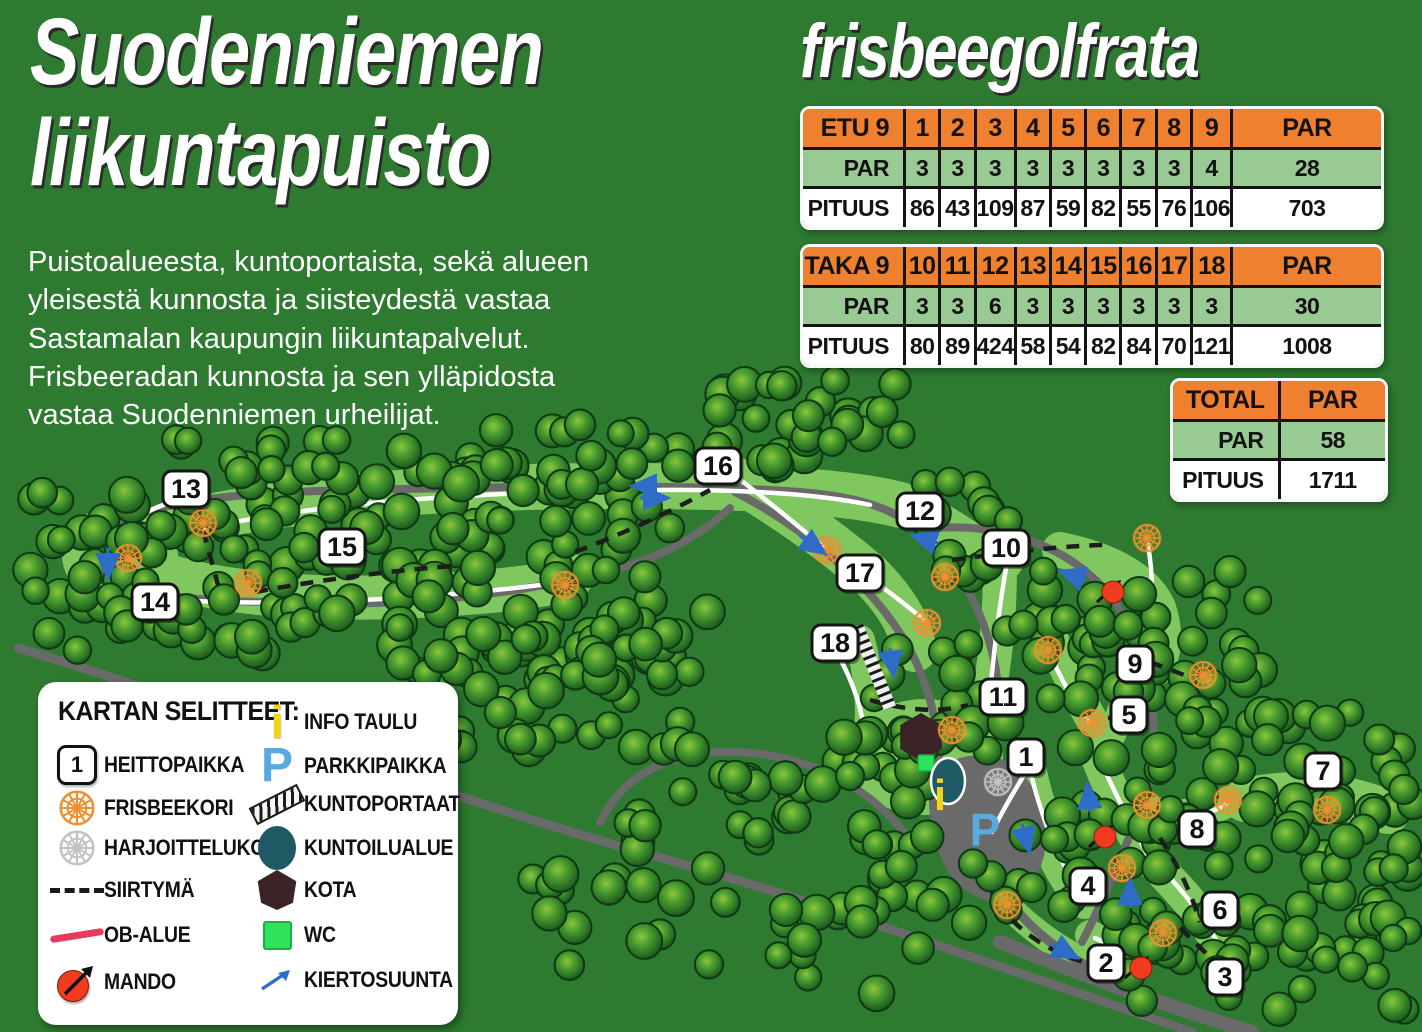 Image resolution: width=1422 pixels, height=1032 pixels. Describe the element at coordinates (995, 208) in the screenshot. I see `length-value: 109` at that location.